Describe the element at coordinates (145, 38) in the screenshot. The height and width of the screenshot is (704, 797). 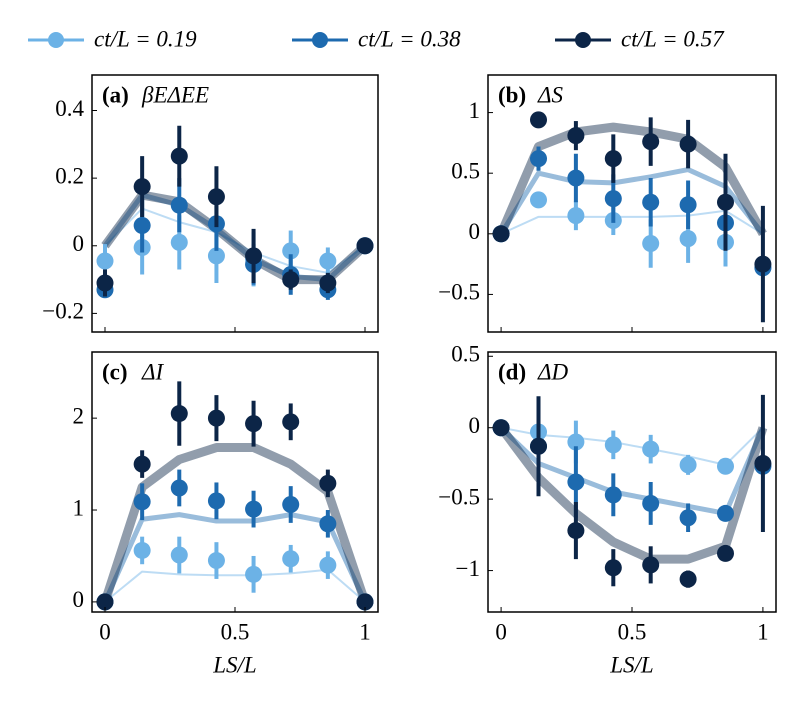
I see `legend-label: ct/L = 0.19` at that location.